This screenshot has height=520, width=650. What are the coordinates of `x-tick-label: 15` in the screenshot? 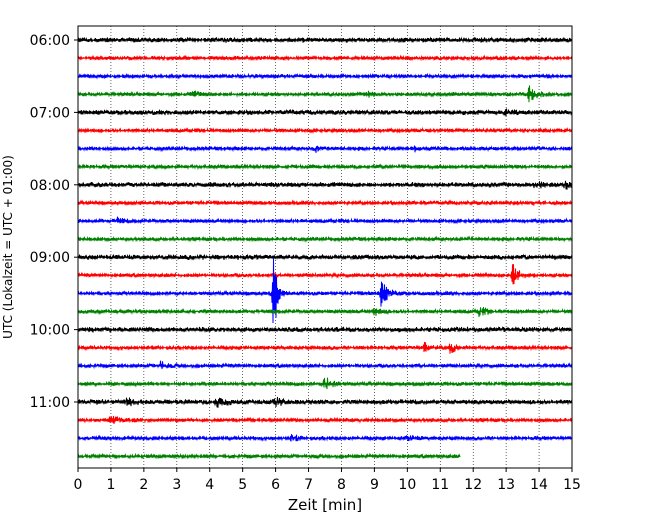 It's located at (572, 485).